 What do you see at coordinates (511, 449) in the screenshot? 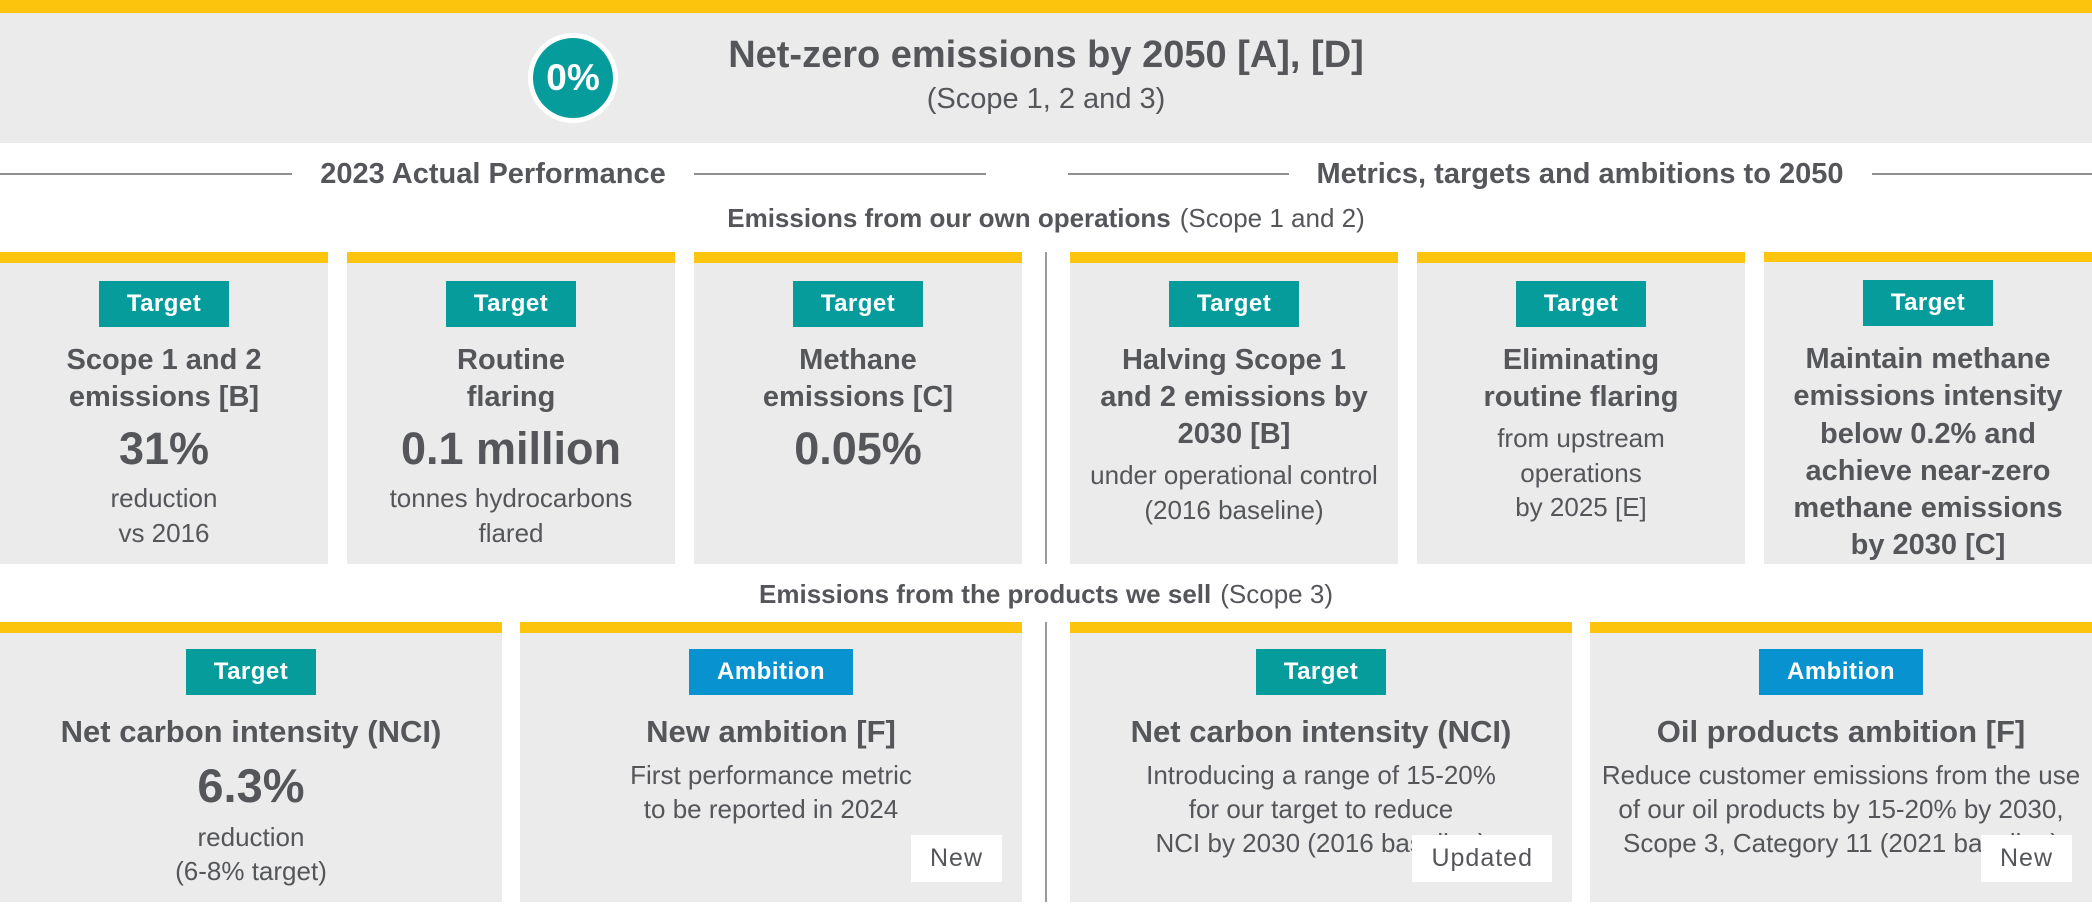
I see `card-value: 0.1 million` at bounding box center [511, 449].